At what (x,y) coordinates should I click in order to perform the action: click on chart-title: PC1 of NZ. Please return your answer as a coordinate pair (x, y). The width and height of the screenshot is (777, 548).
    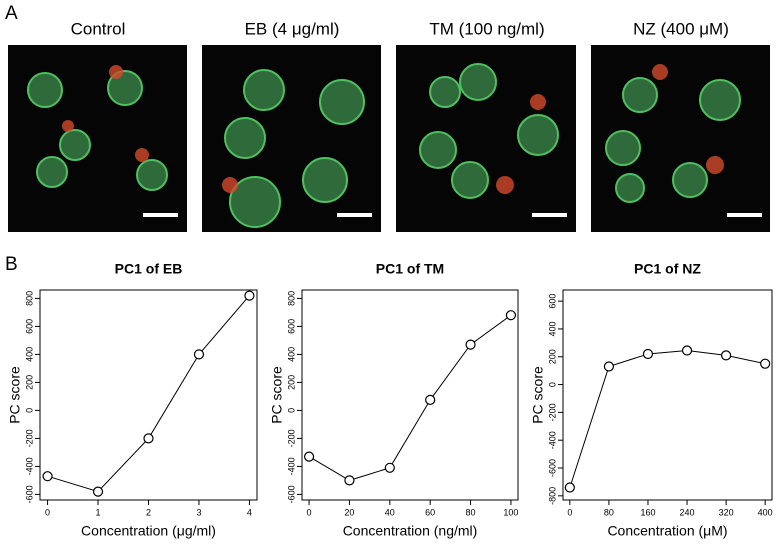
    Looking at the image, I should click on (667, 269).